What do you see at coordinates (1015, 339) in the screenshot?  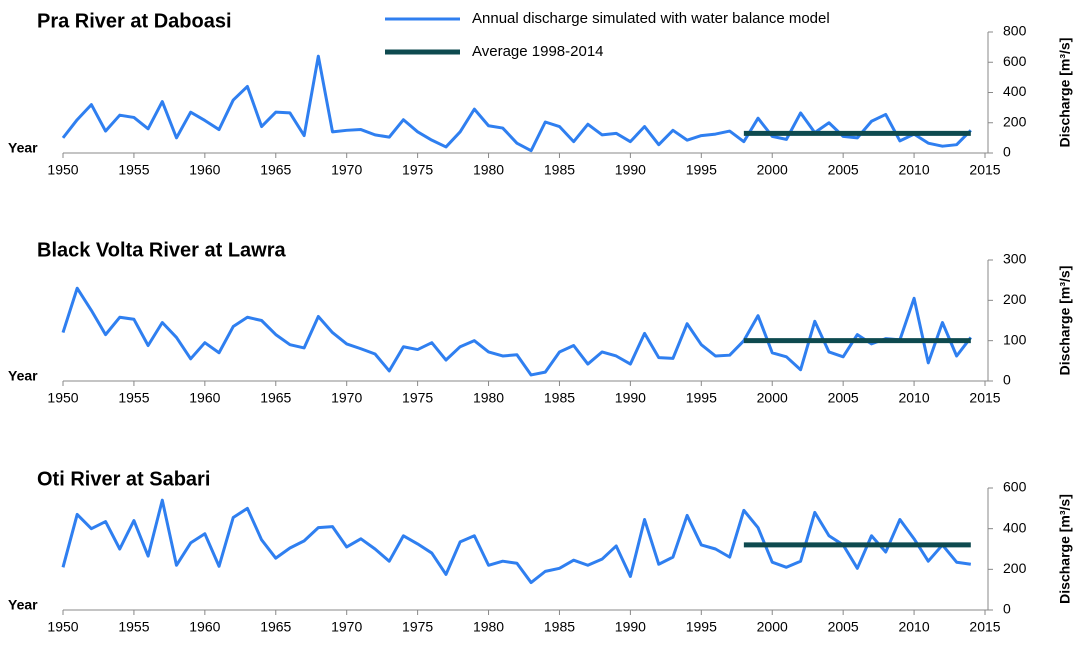 I see `y-tick-label: 100` at bounding box center [1015, 339].